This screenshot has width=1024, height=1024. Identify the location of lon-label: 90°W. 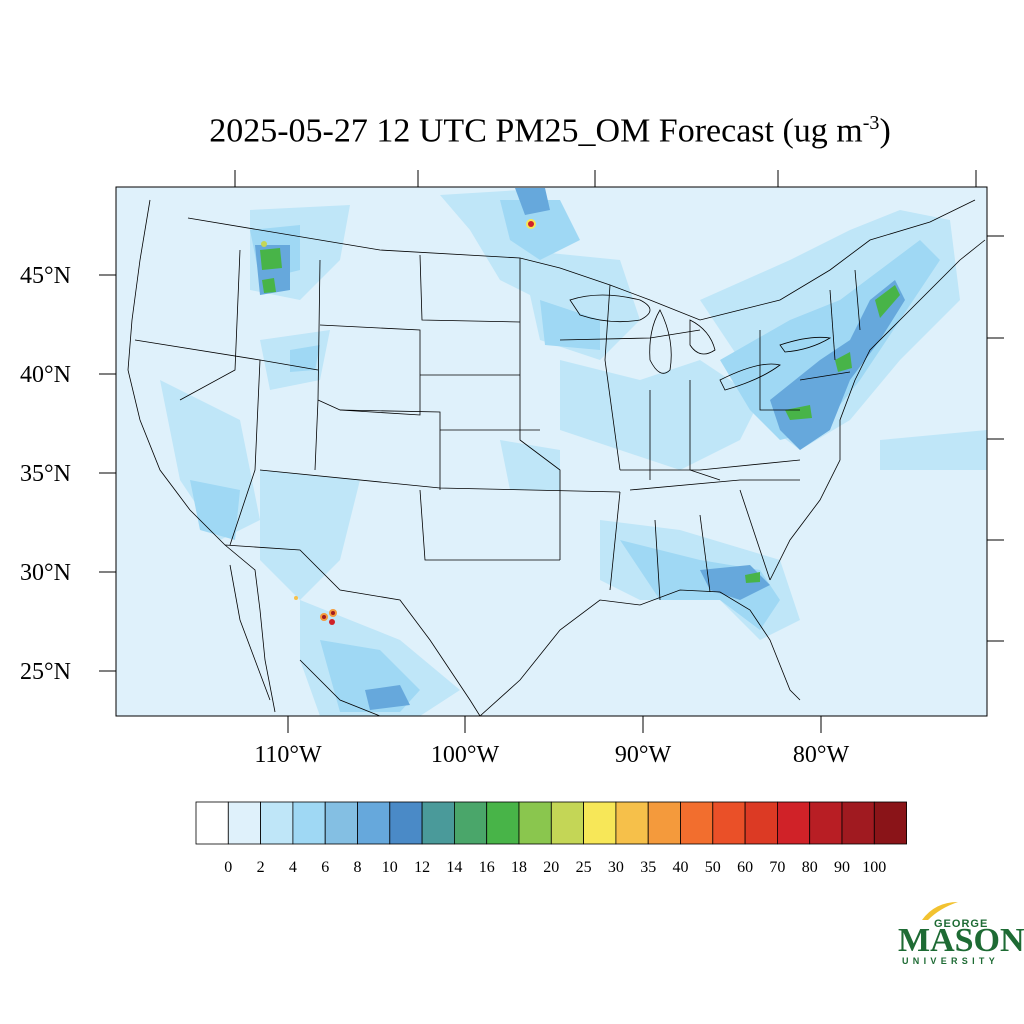
(643, 755).